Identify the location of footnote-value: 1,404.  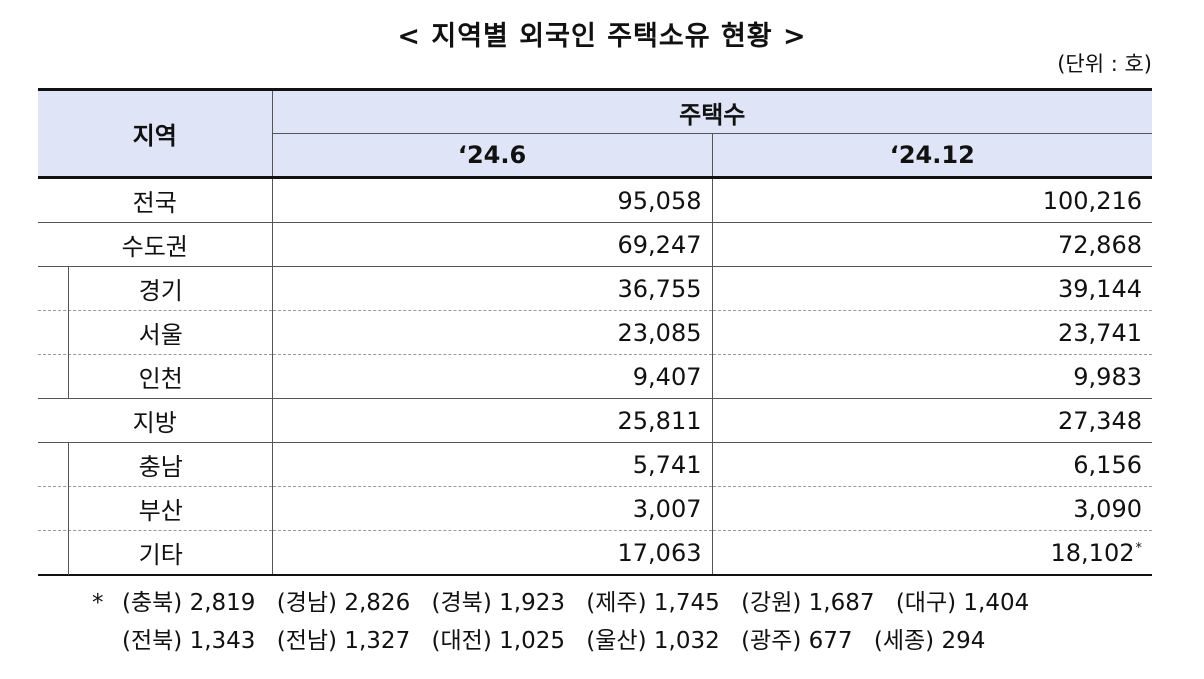
(996, 603).